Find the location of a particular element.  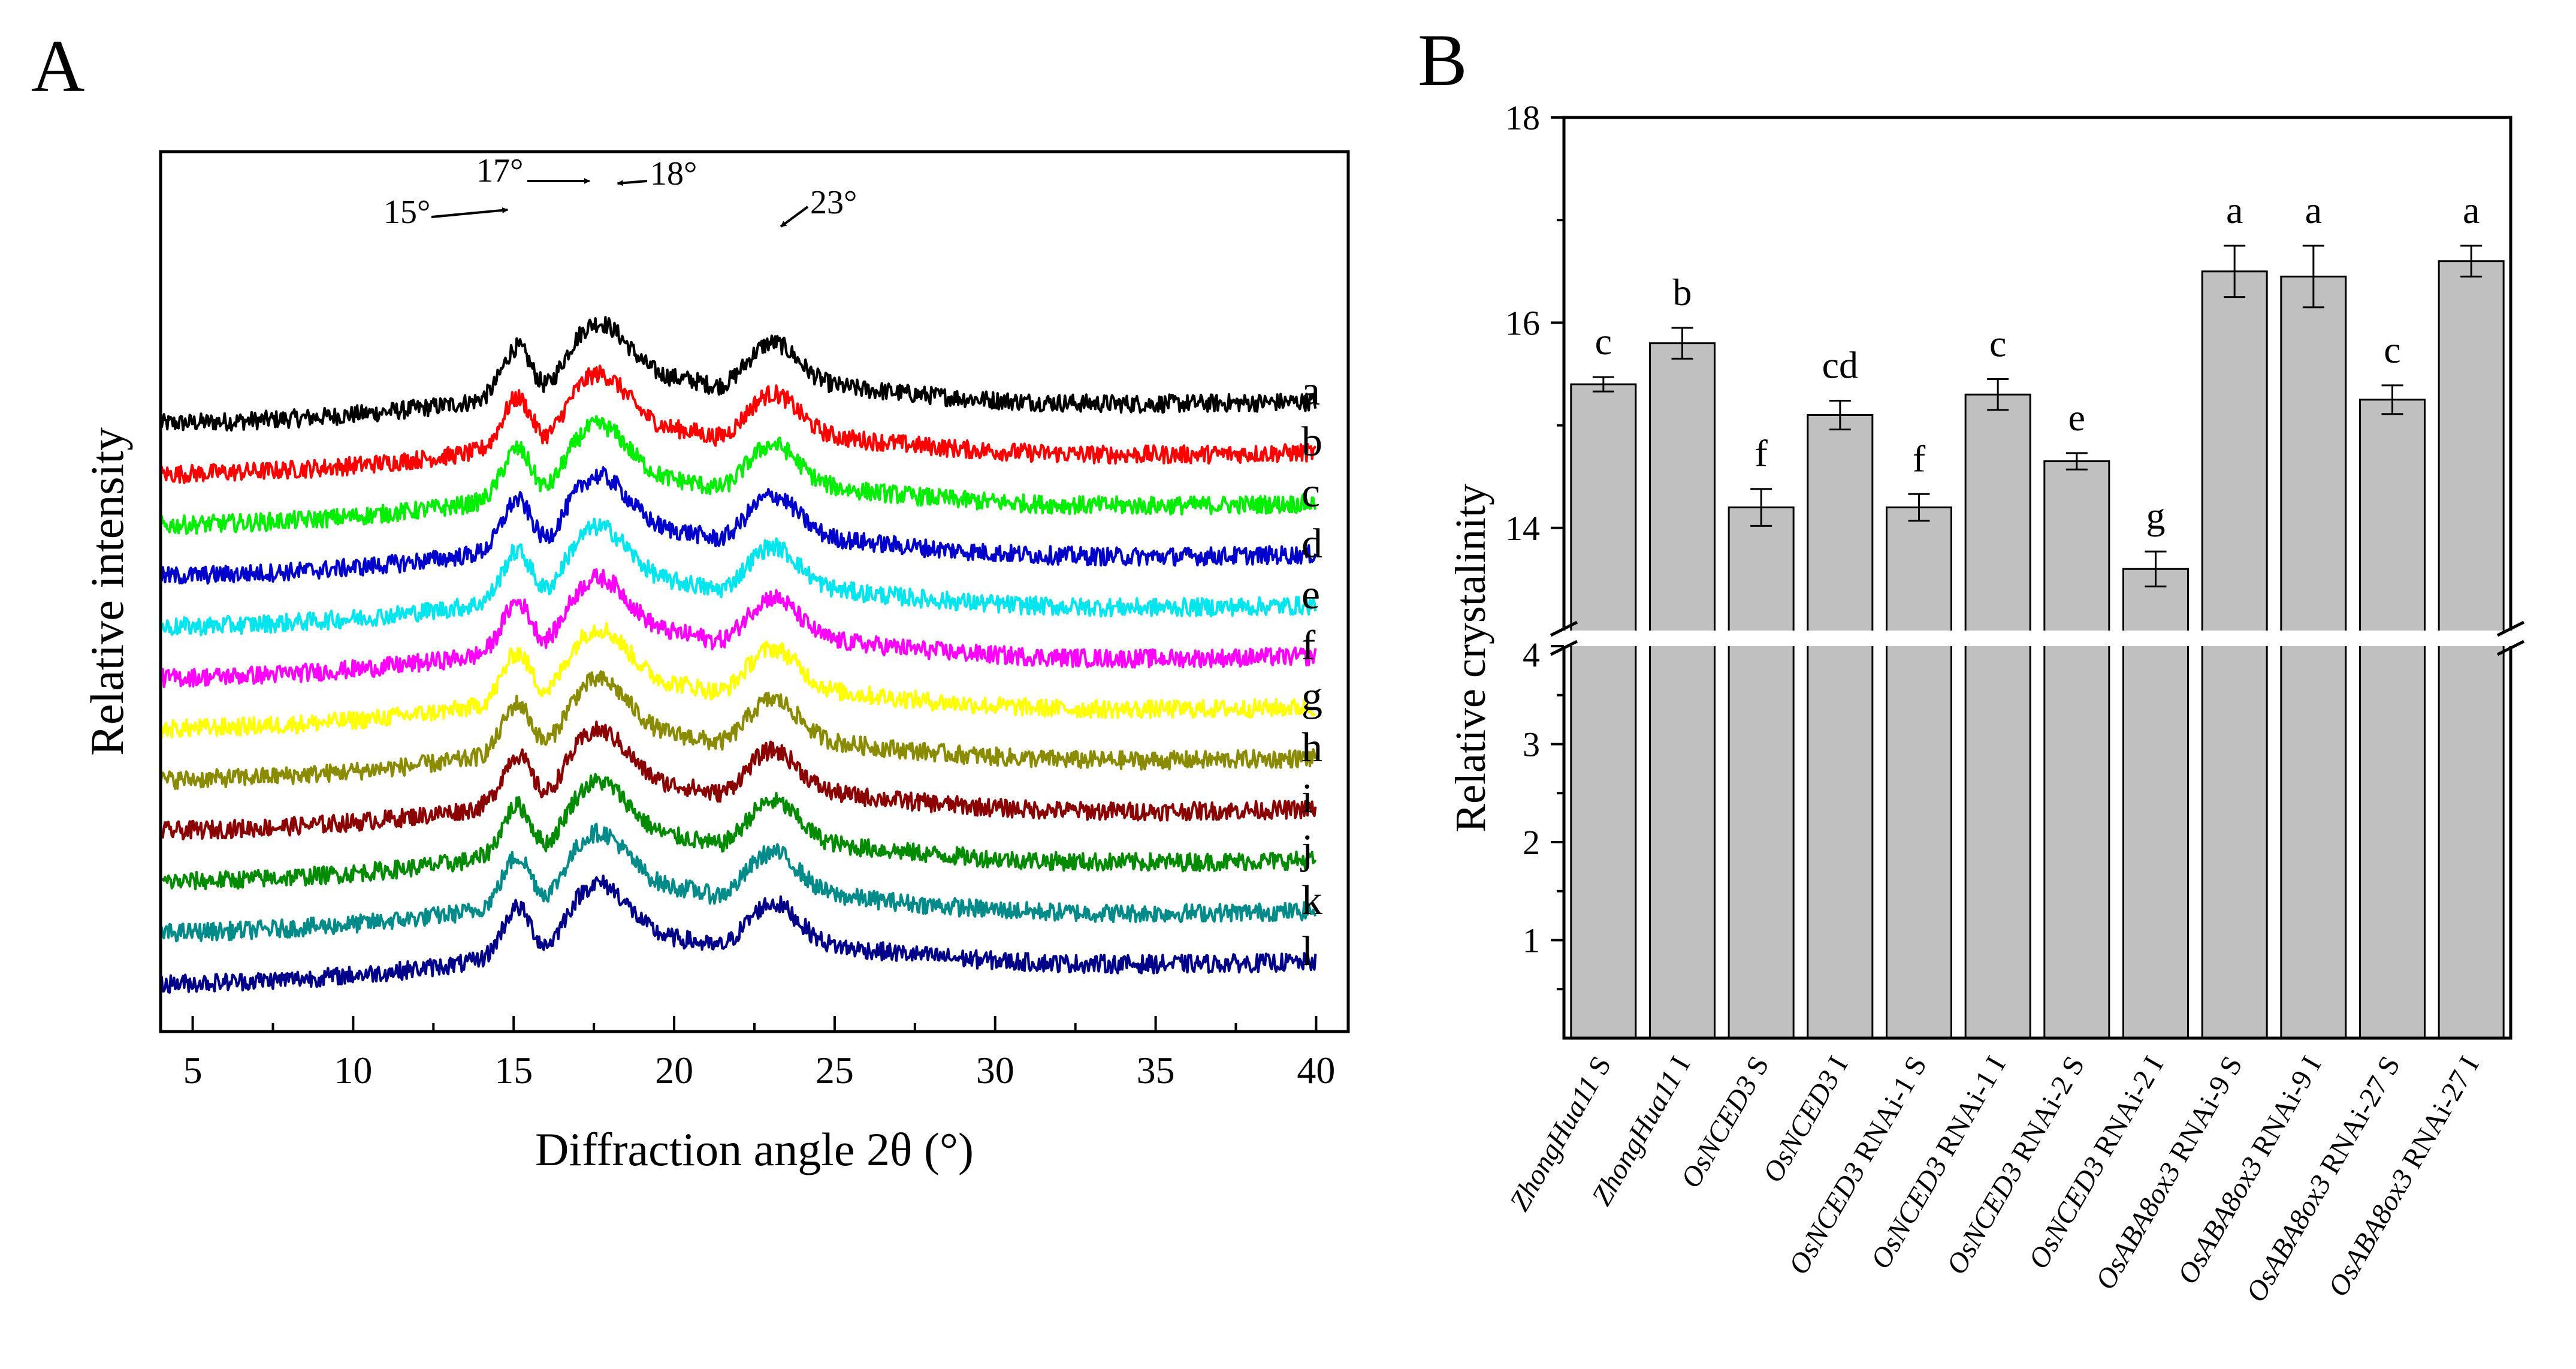

y-tick-label: 18 is located at coordinates (1523, 117).